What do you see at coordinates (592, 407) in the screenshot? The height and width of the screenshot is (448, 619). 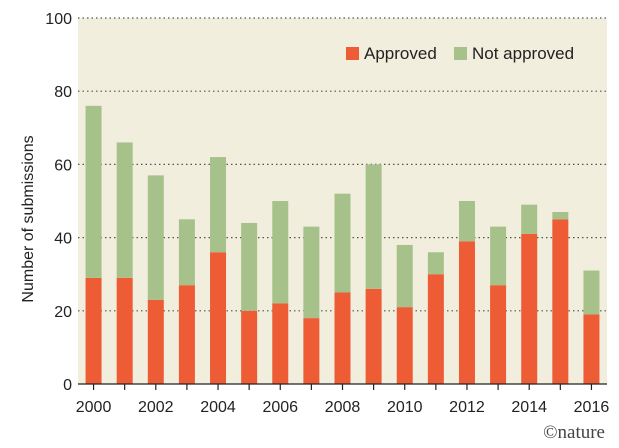 I see `x-tick-label: 2016` at bounding box center [592, 407].